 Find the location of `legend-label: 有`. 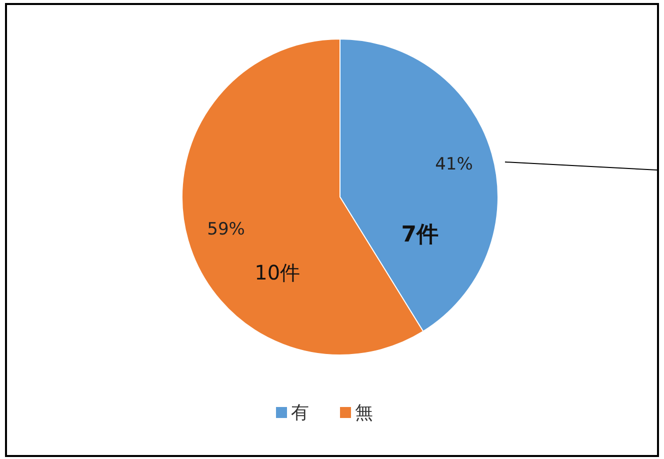

legend-label: 有 is located at coordinates (300, 413).